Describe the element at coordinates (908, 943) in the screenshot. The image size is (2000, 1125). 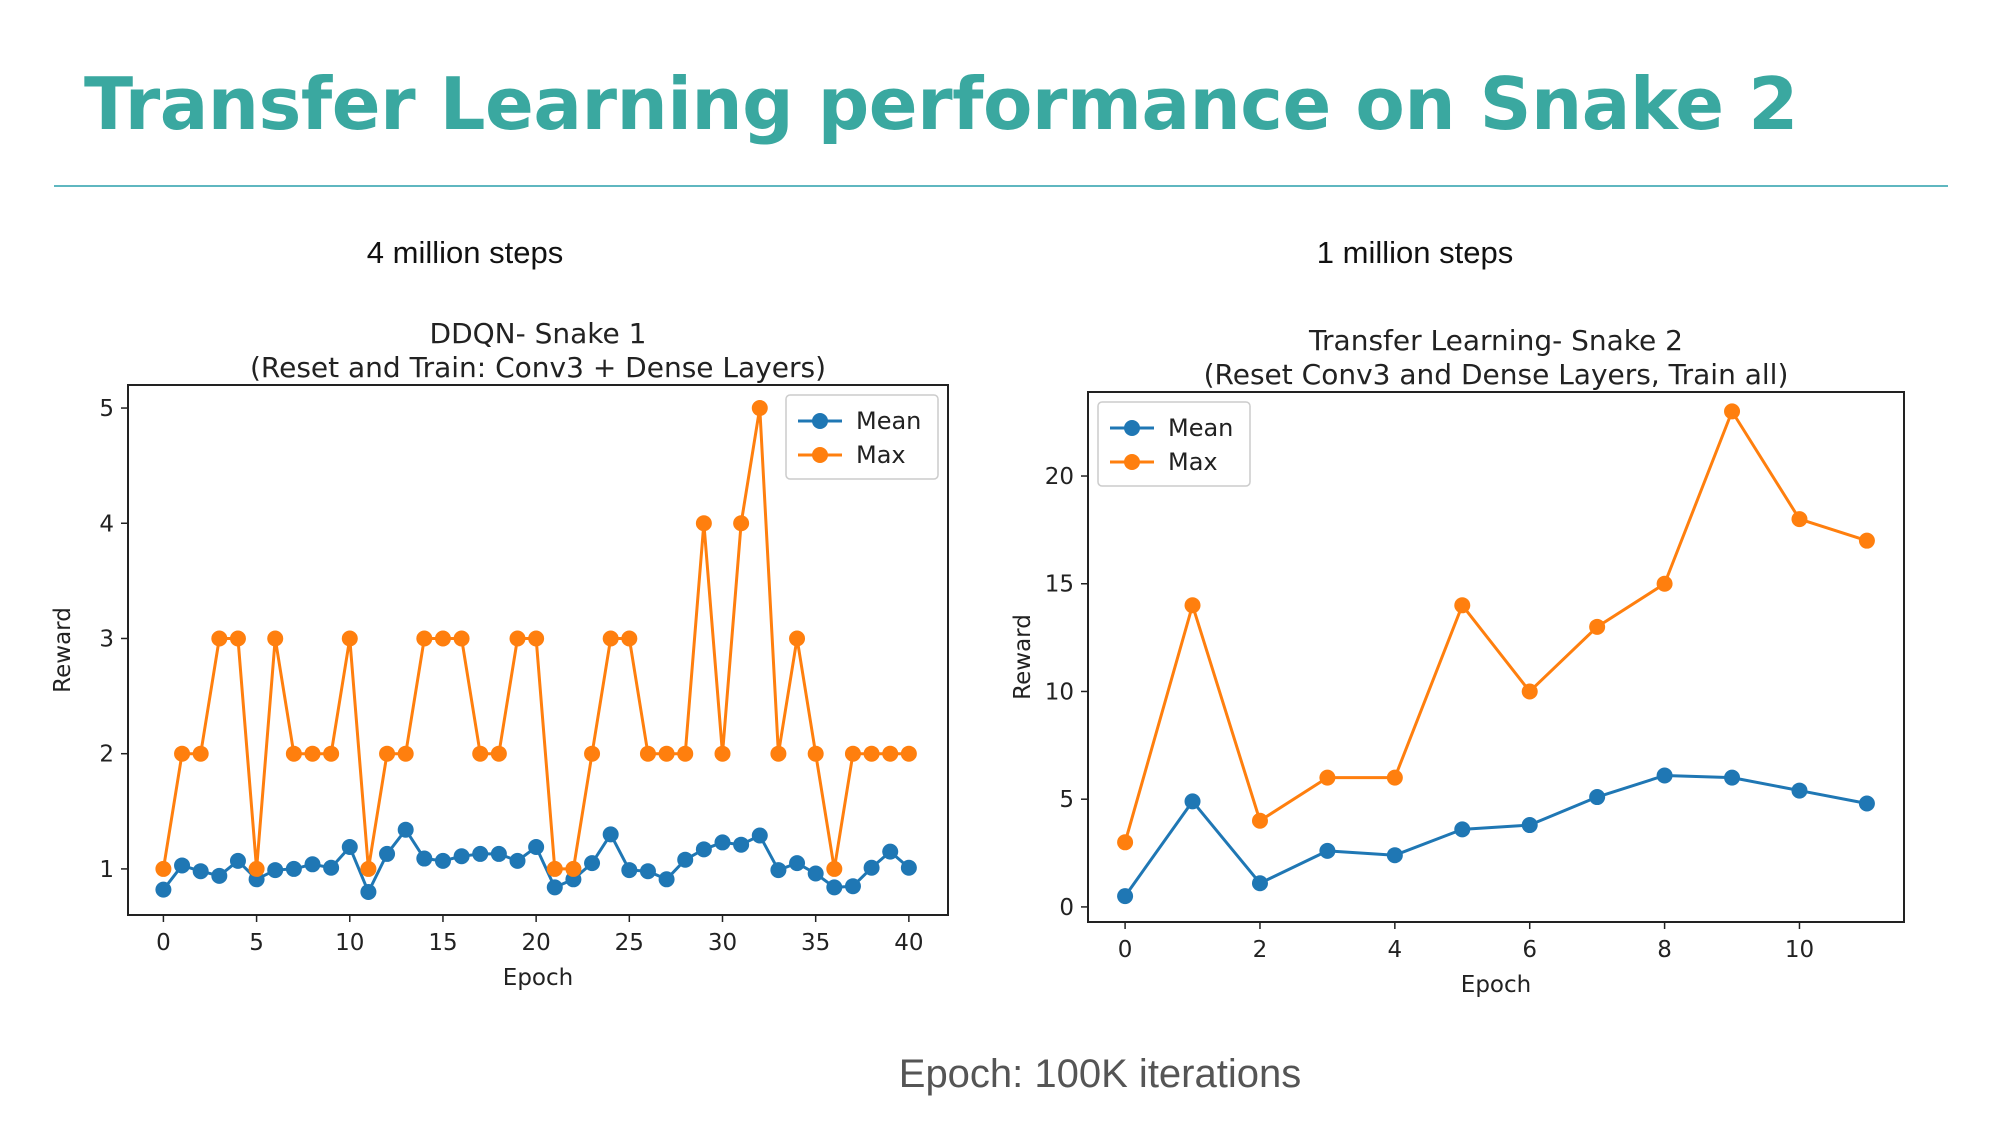
I see `x-tick-label: 40` at that location.